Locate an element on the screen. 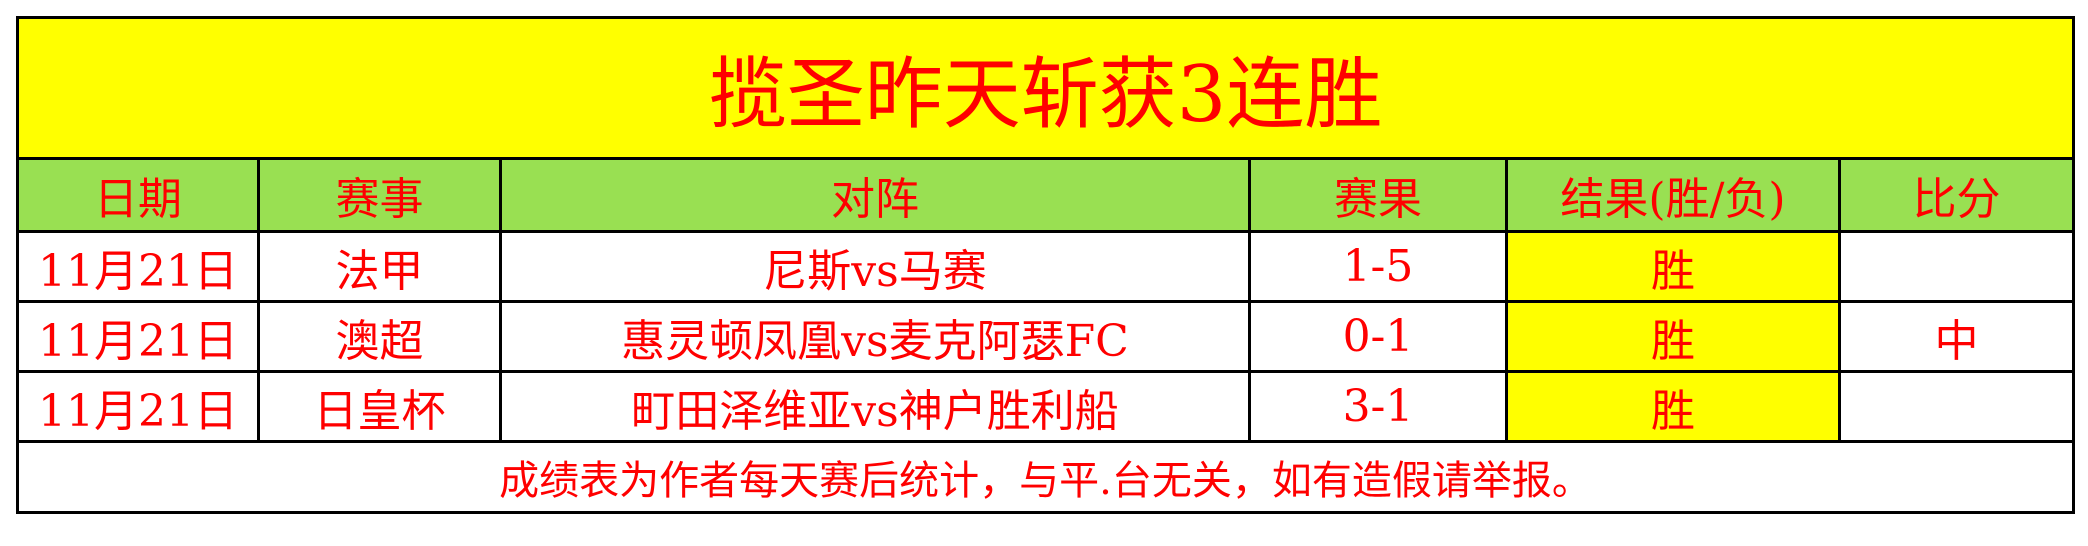 This screenshot has height=546, width=2088. table-row: 11月21日 日皇杯 町田泽维亚vs神户胜利船 3-1 胜 is located at coordinates (1046, 406).